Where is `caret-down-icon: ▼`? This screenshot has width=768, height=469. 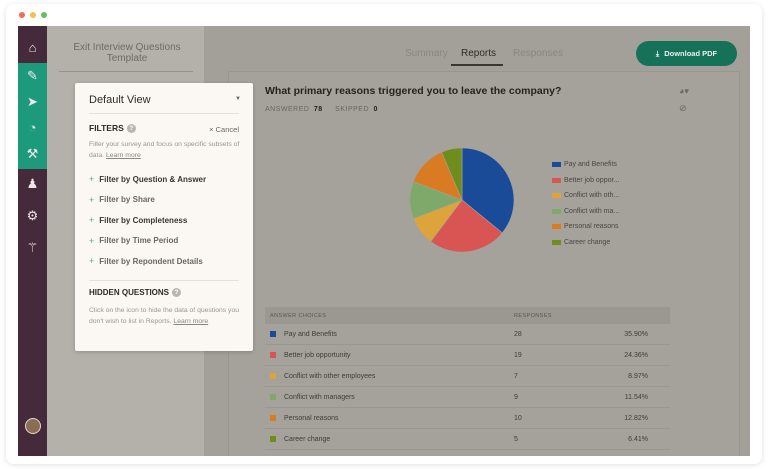 caret-down-icon: ▼ is located at coordinates (238, 99).